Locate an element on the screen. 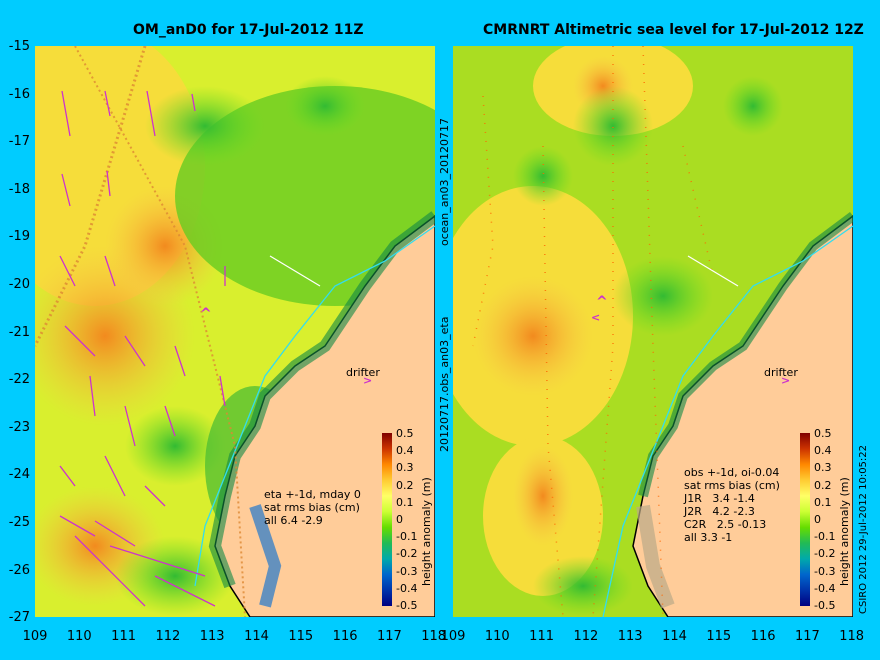 Image resolution: width=880 pixels, height=660 pixels. right-x-tick-label: 111 is located at coordinates (541, 636).